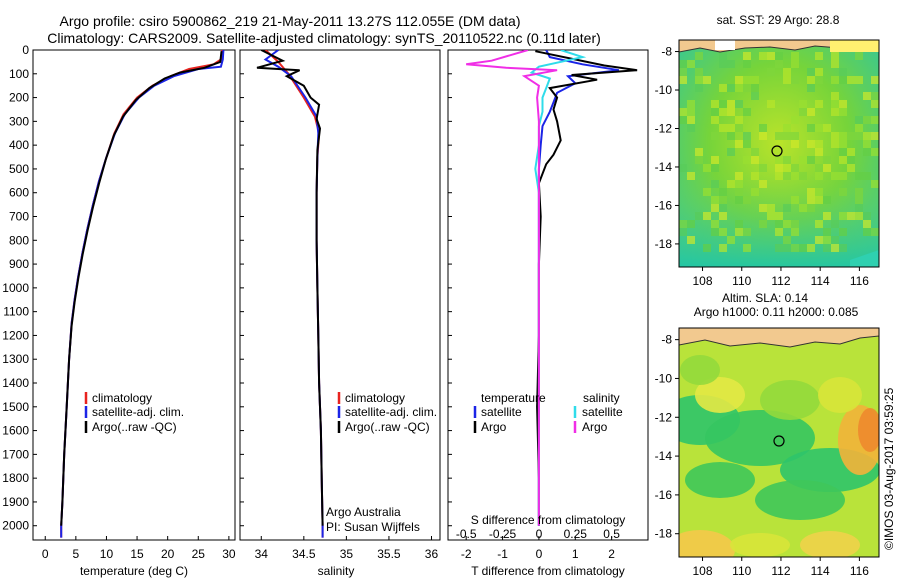  What do you see at coordinates (509, 412) in the screenshot?
I see `difference-temperature-legend: temperature satellite Argo` at bounding box center [509, 412].